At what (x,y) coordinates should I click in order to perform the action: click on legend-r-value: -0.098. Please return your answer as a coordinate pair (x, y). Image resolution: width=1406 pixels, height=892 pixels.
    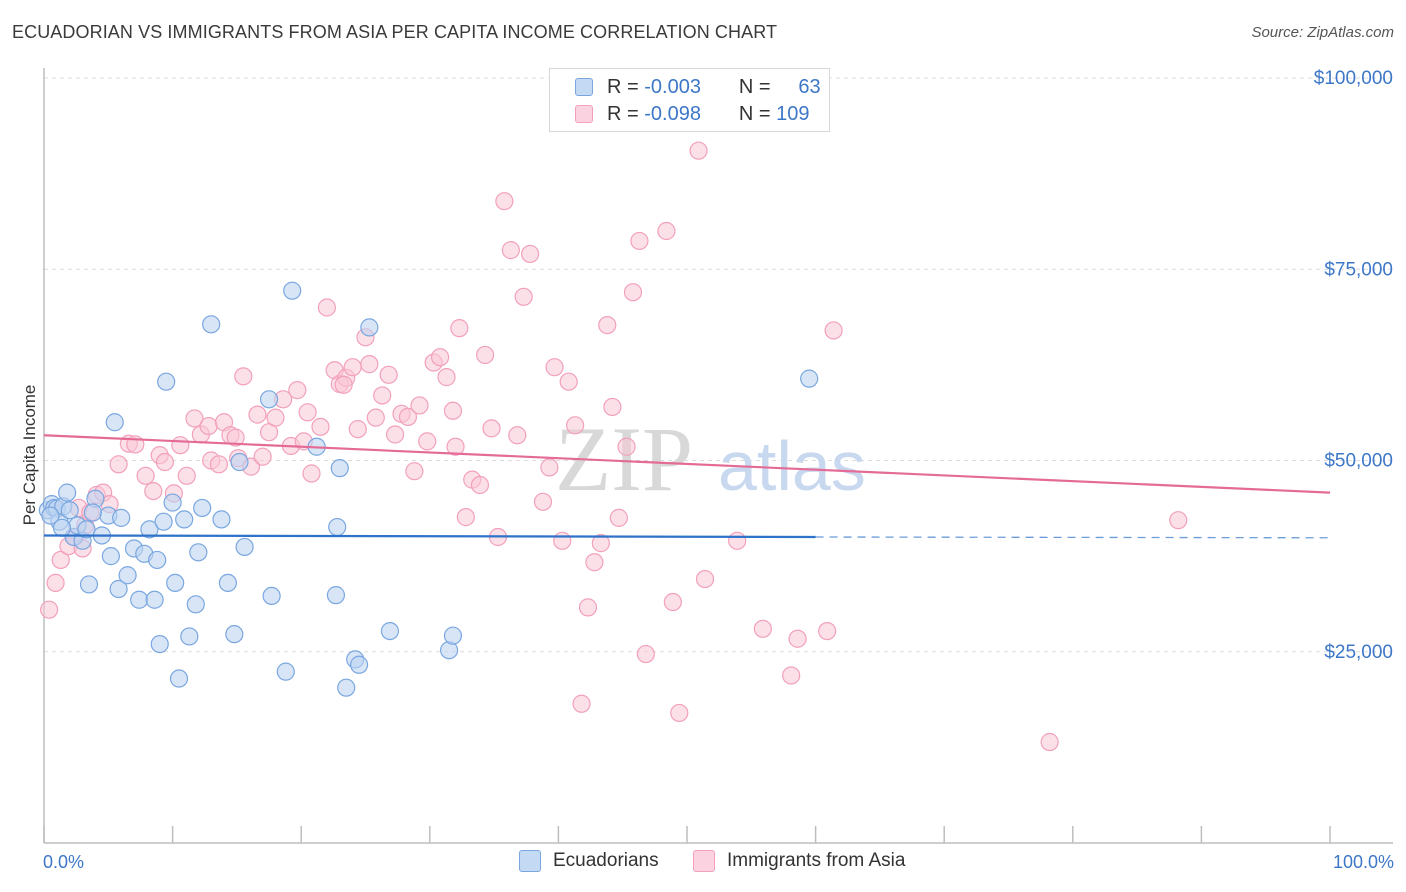
    Looking at the image, I should click on (672, 113).